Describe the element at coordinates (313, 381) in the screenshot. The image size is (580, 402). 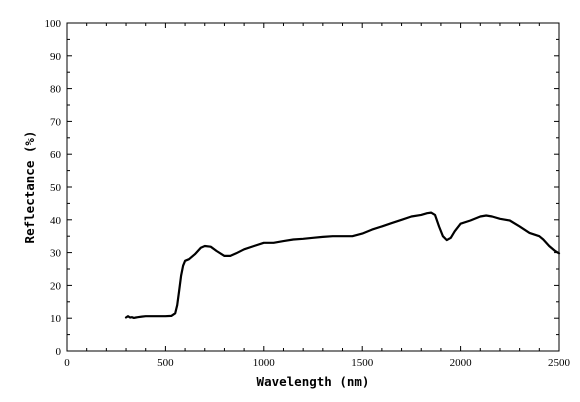
I see `x-axis-title: Wavelength (nm)` at that location.